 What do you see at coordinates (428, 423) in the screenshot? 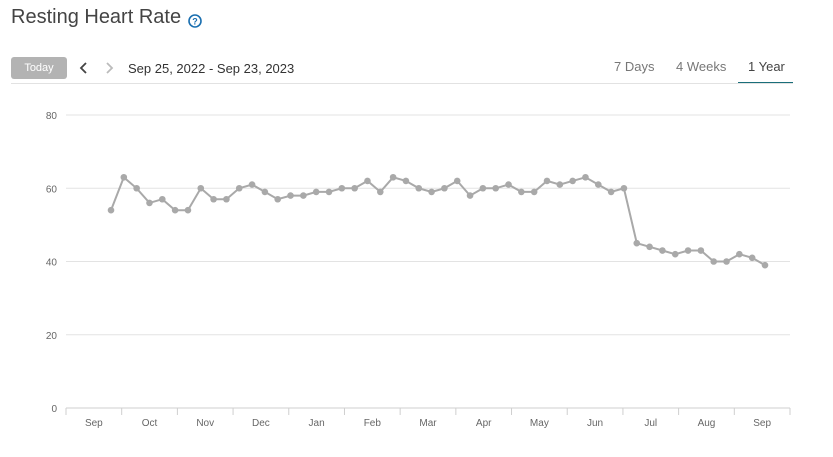
I see `x-tick-label: Mar` at bounding box center [428, 423].